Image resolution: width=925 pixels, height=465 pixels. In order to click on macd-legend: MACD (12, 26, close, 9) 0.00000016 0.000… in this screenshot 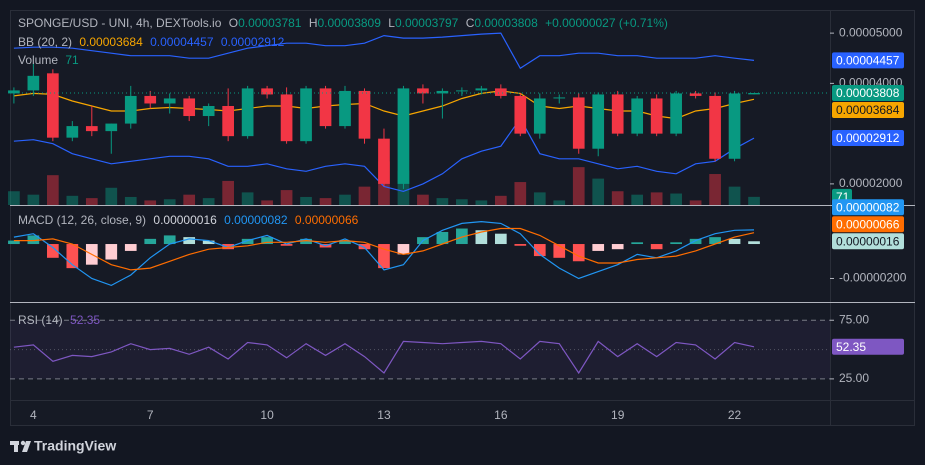, I will do `click(190, 220)`.